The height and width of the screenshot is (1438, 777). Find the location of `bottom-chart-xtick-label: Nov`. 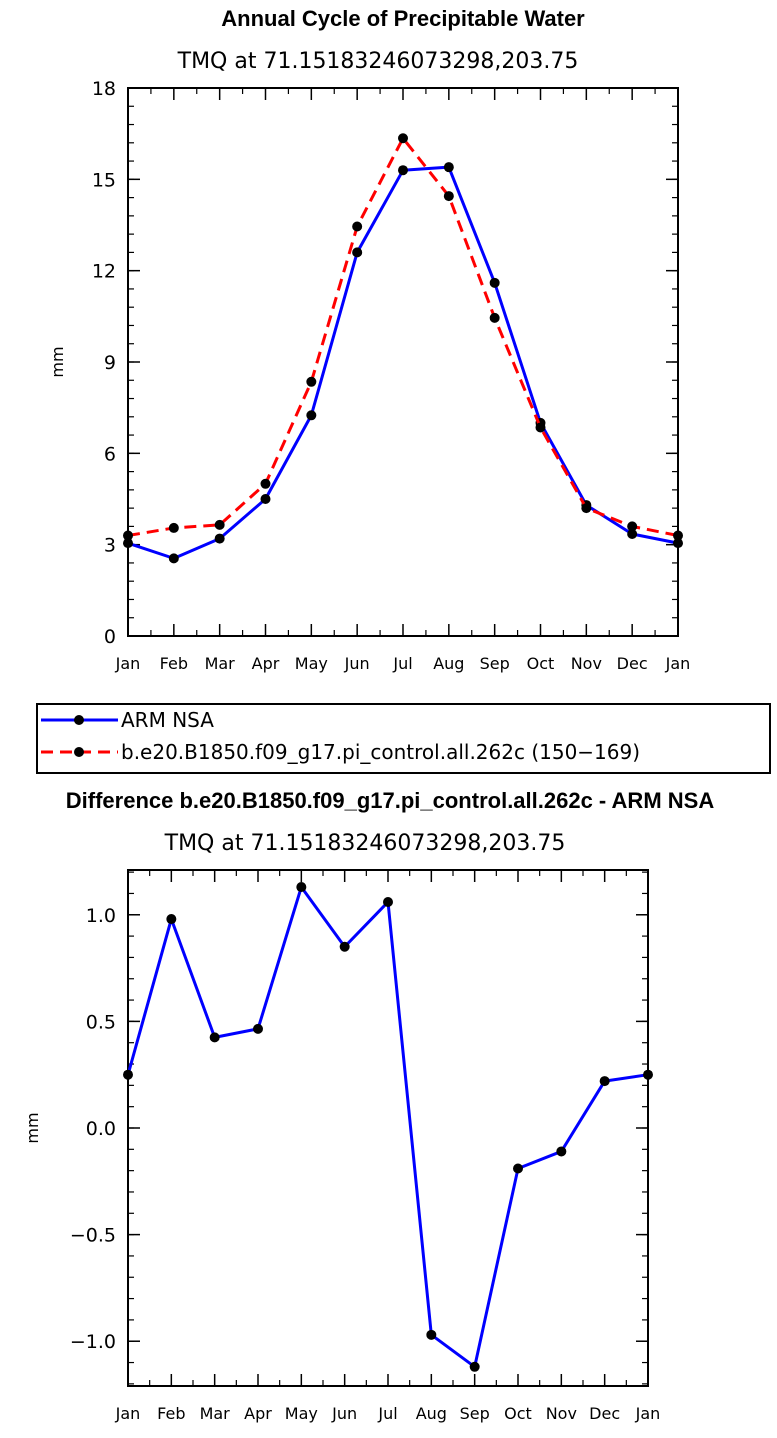

bottom-chart-xtick-label: Nov is located at coordinates (561, 1413).